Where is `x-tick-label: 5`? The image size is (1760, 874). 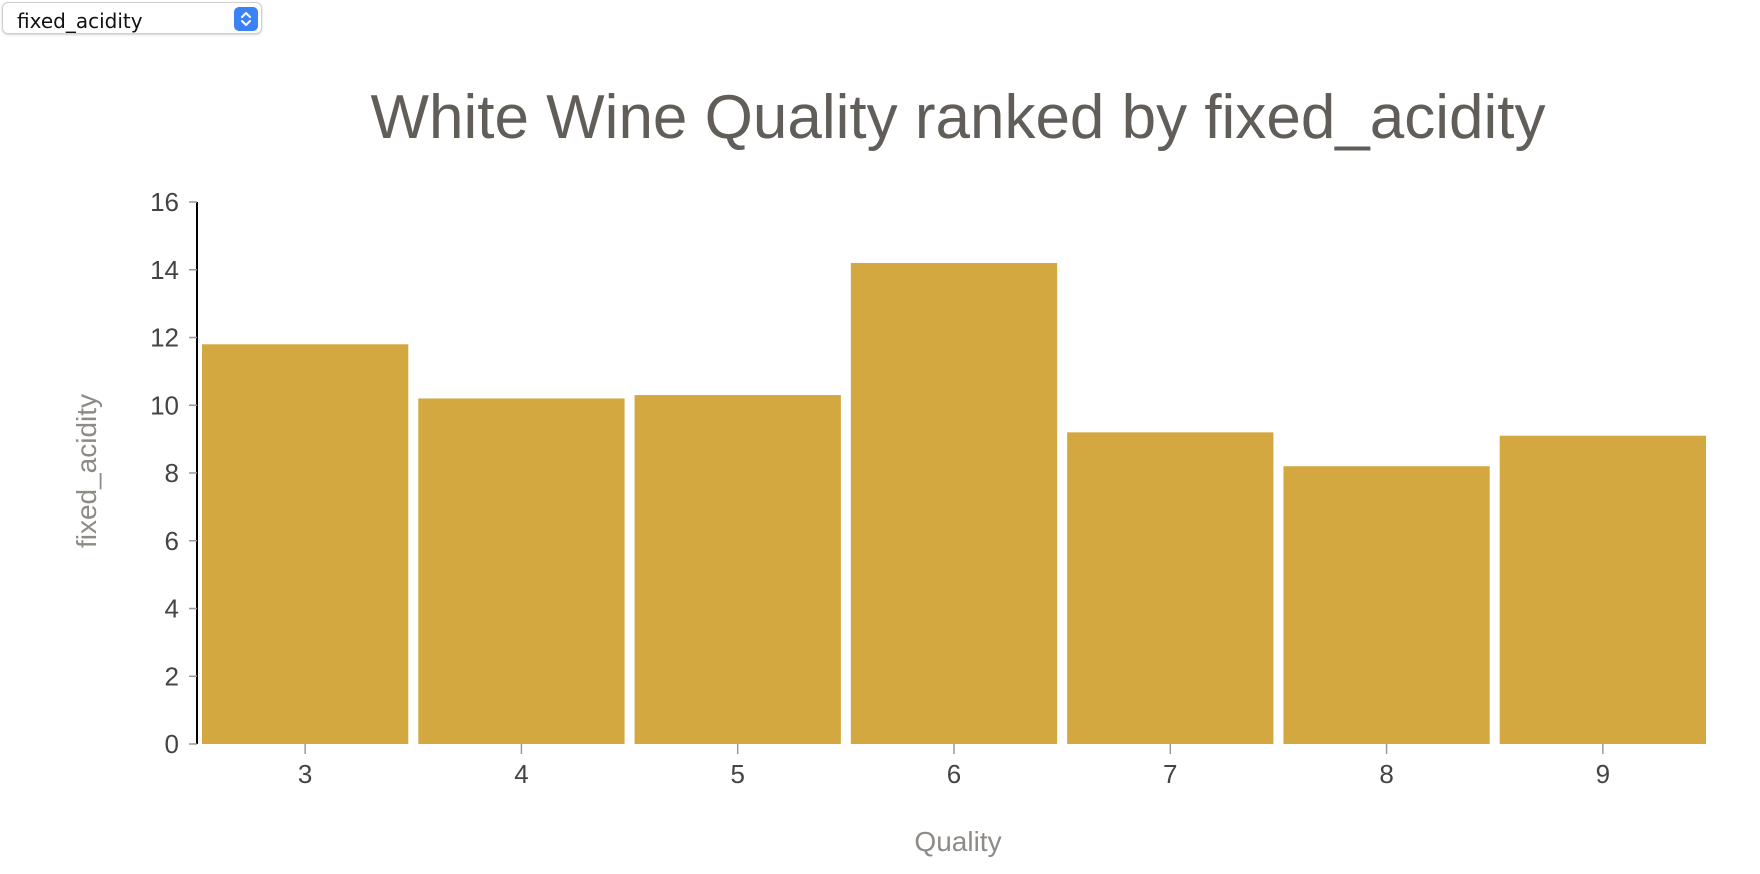
x-tick-label: 5 is located at coordinates (737, 774).